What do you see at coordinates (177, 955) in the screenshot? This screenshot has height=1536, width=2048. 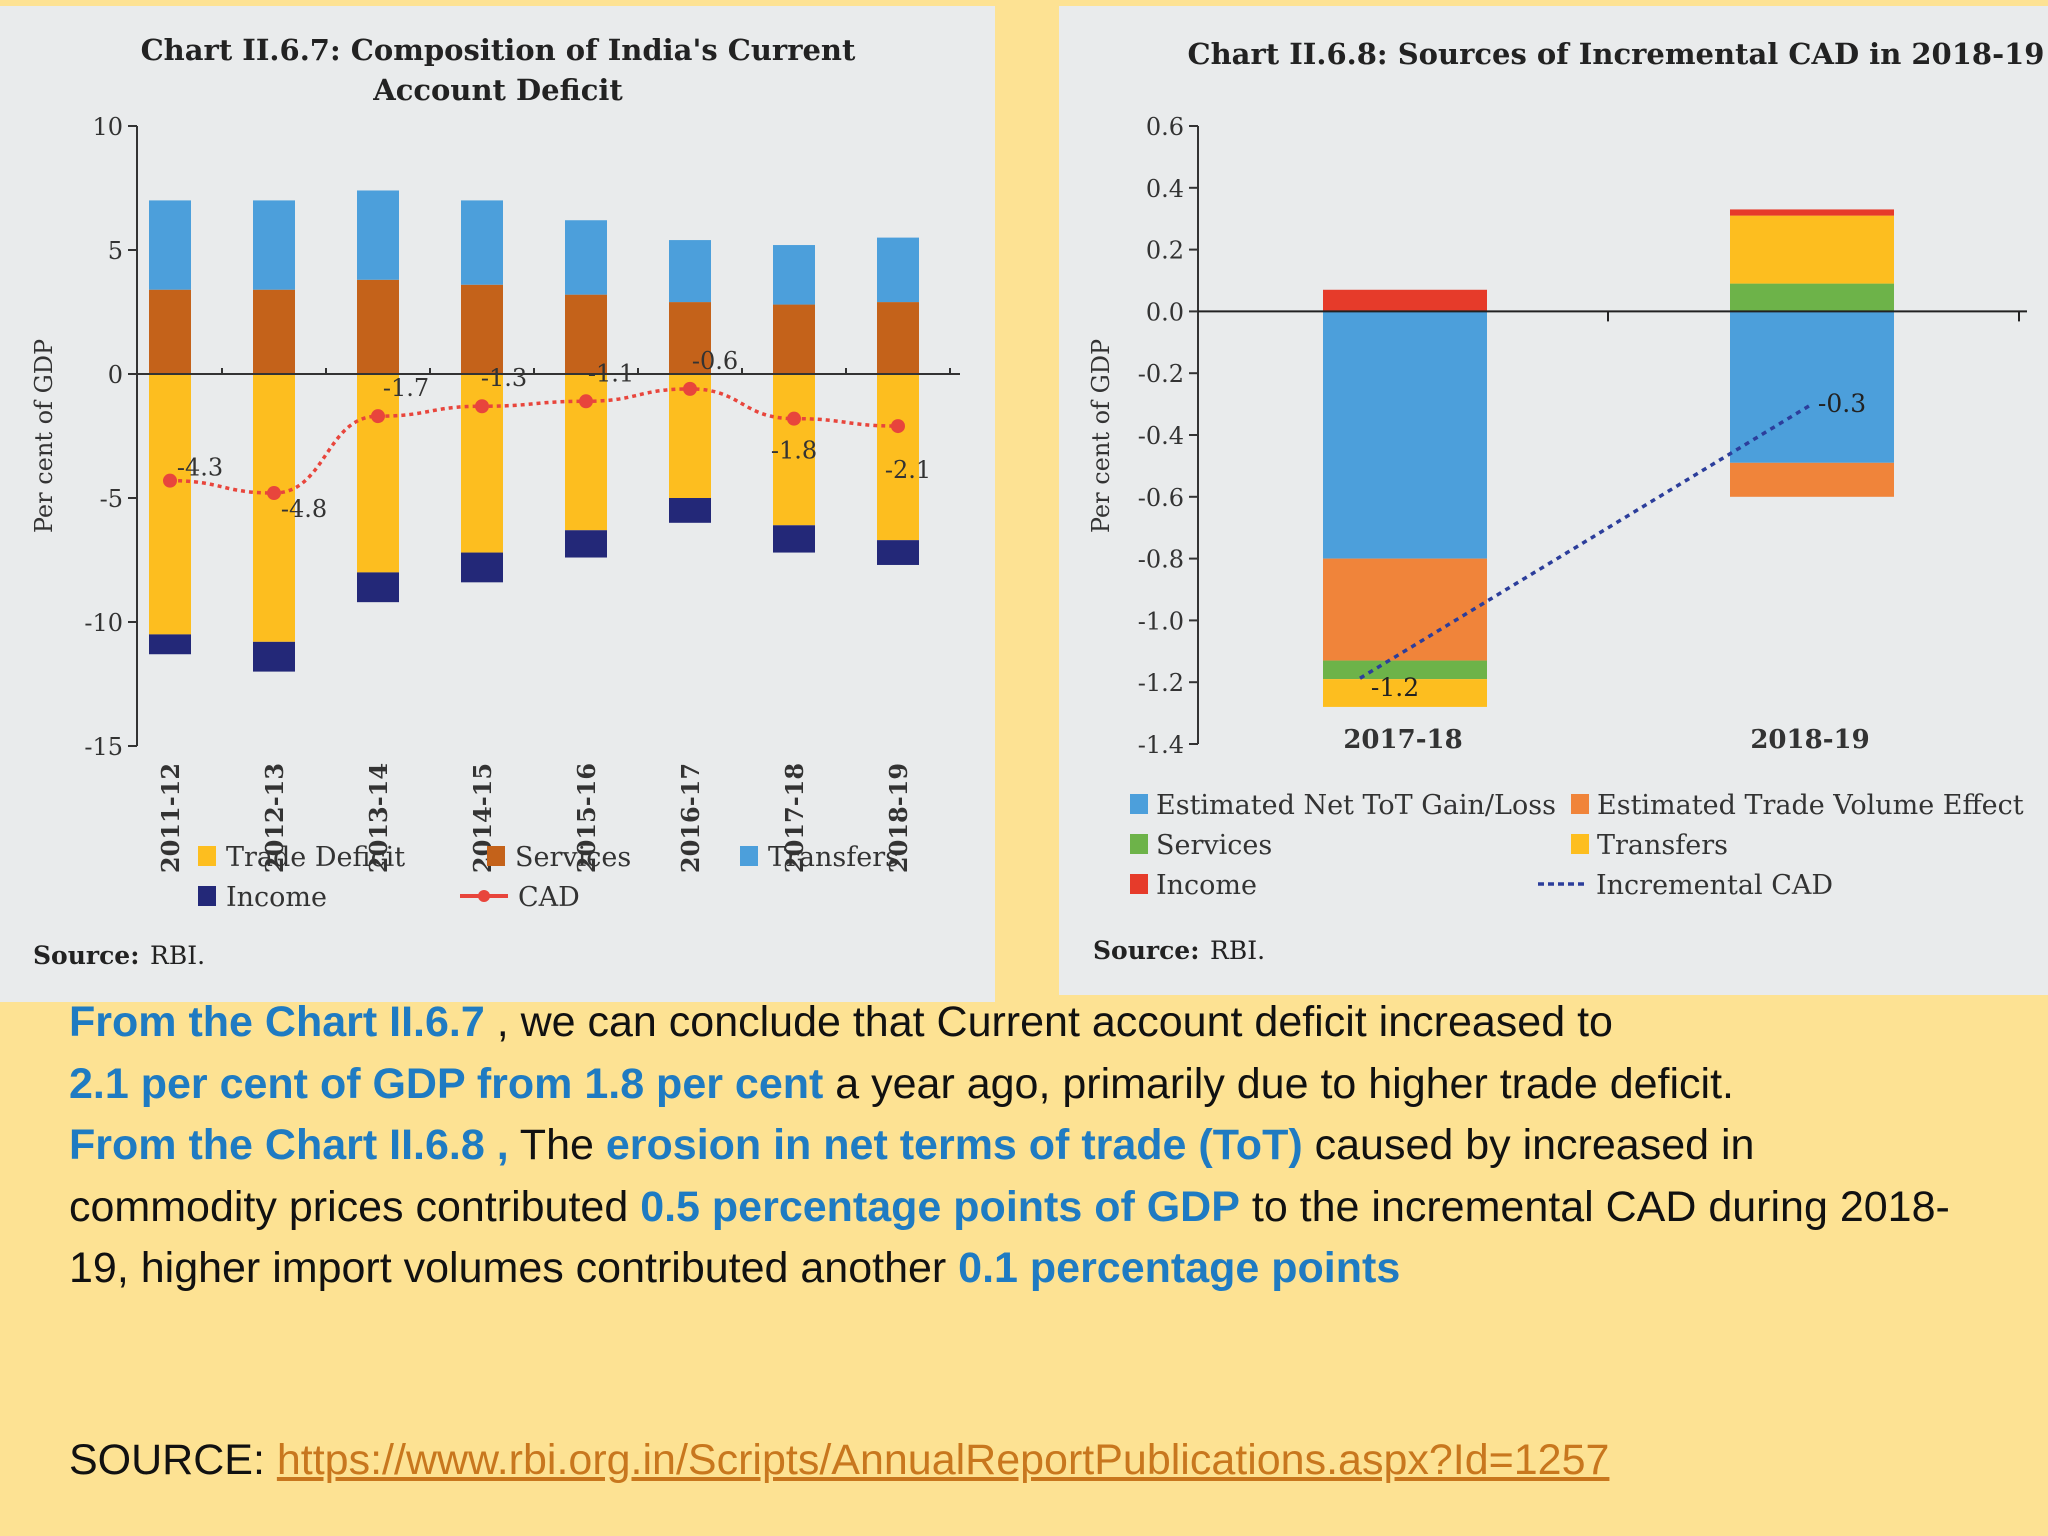 I see `source-value: RBI.` at bounding box center [177, 955].